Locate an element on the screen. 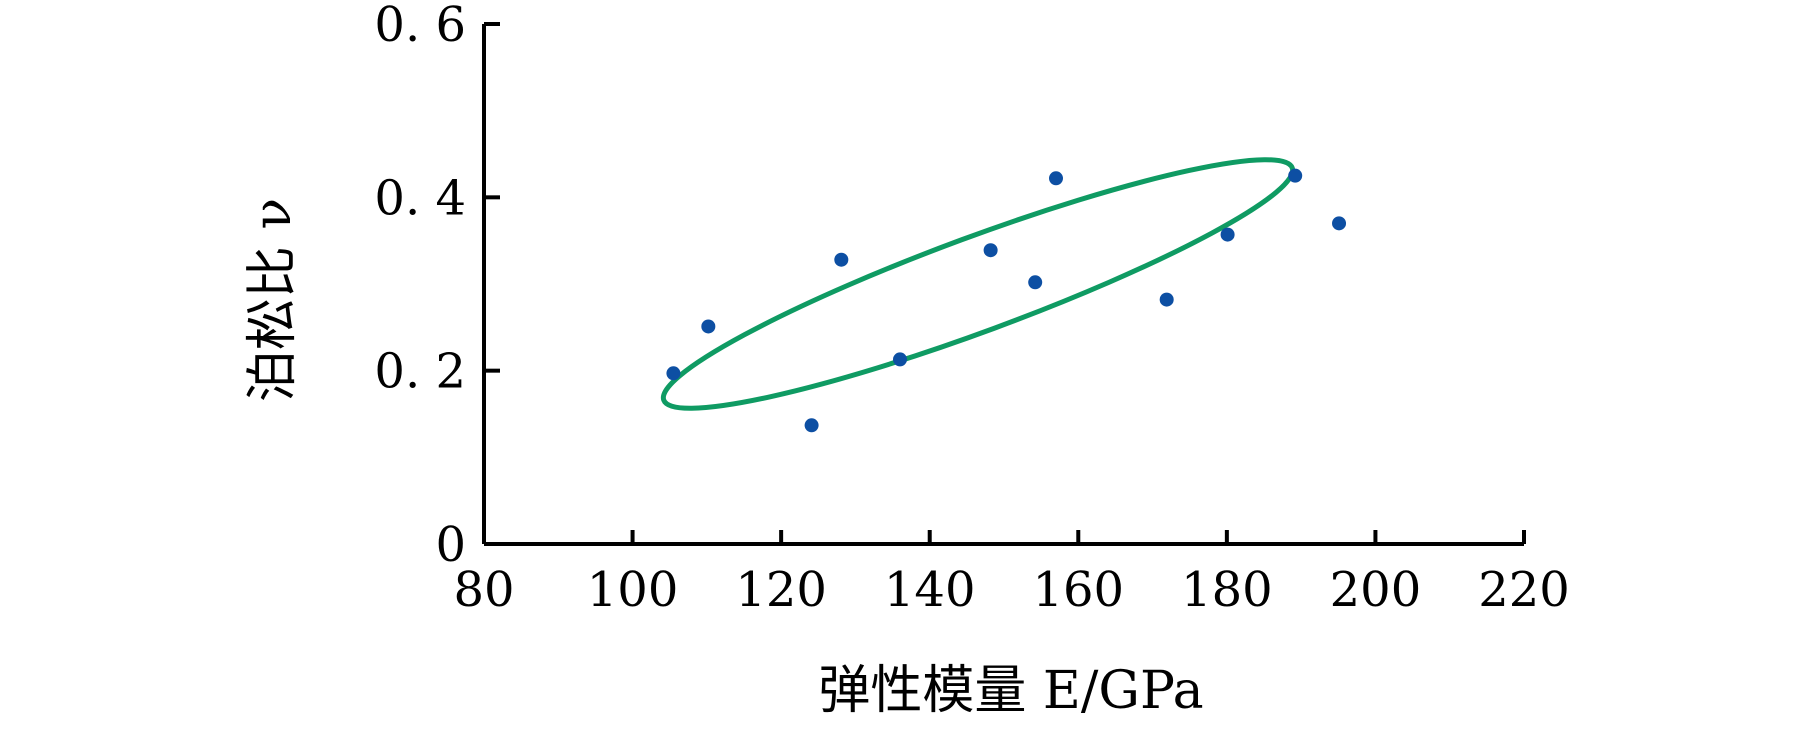  data-points is located at coordinates (1006, 300).